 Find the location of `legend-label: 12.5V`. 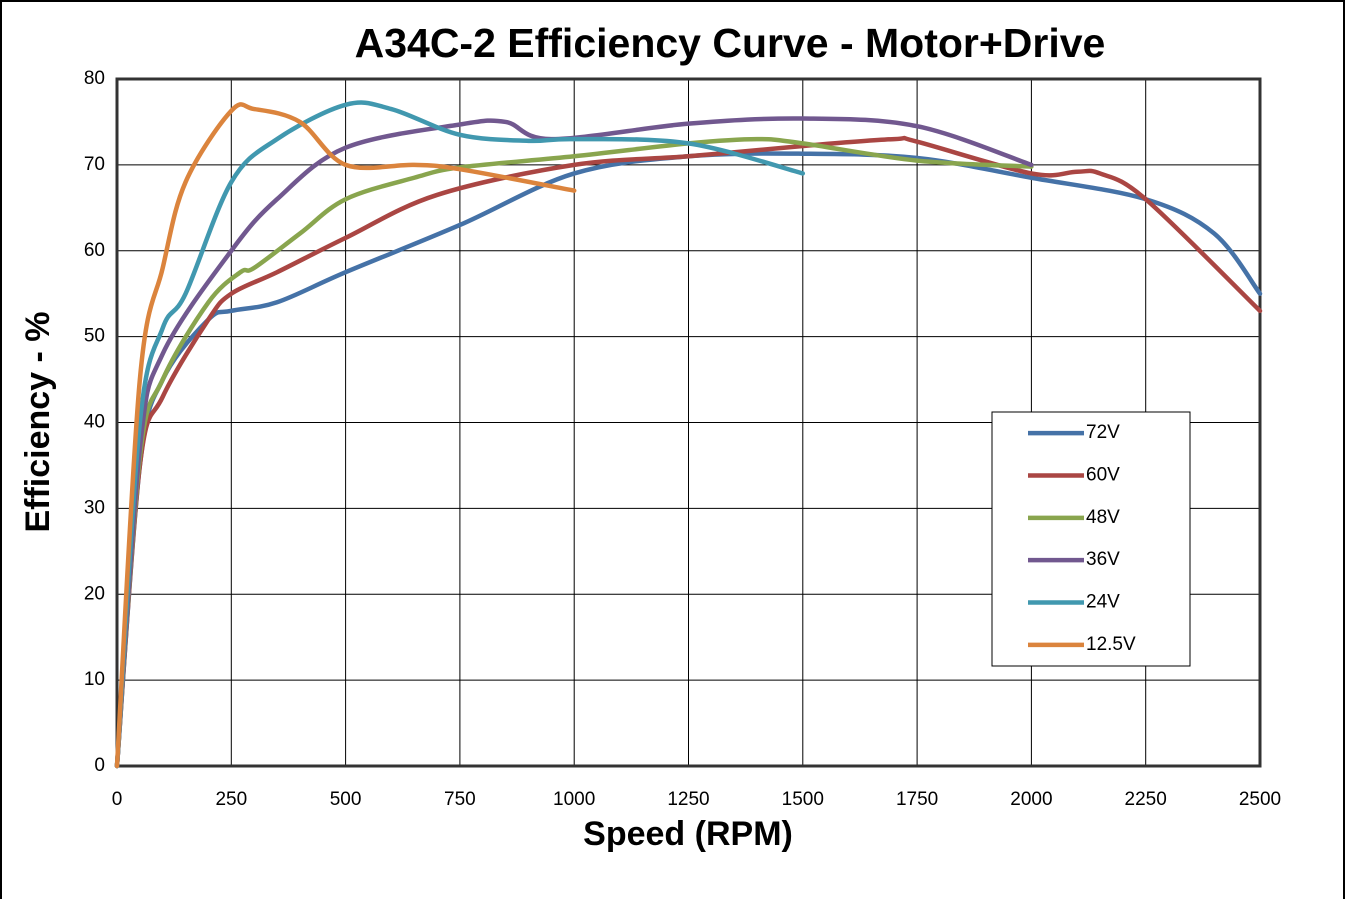

legend-label: 12.5V is located at coordinates (1111, 644).